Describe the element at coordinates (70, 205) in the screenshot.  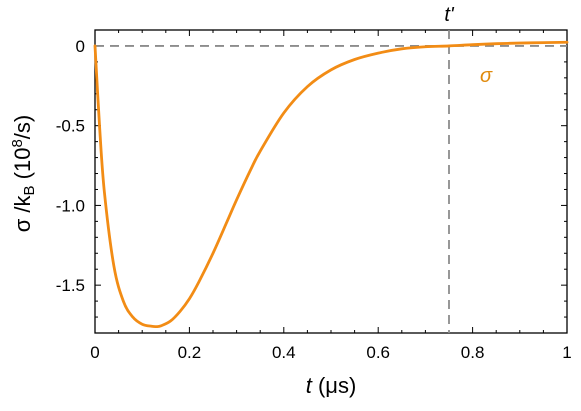
I see `y-tick-label: -1.0` at that location.